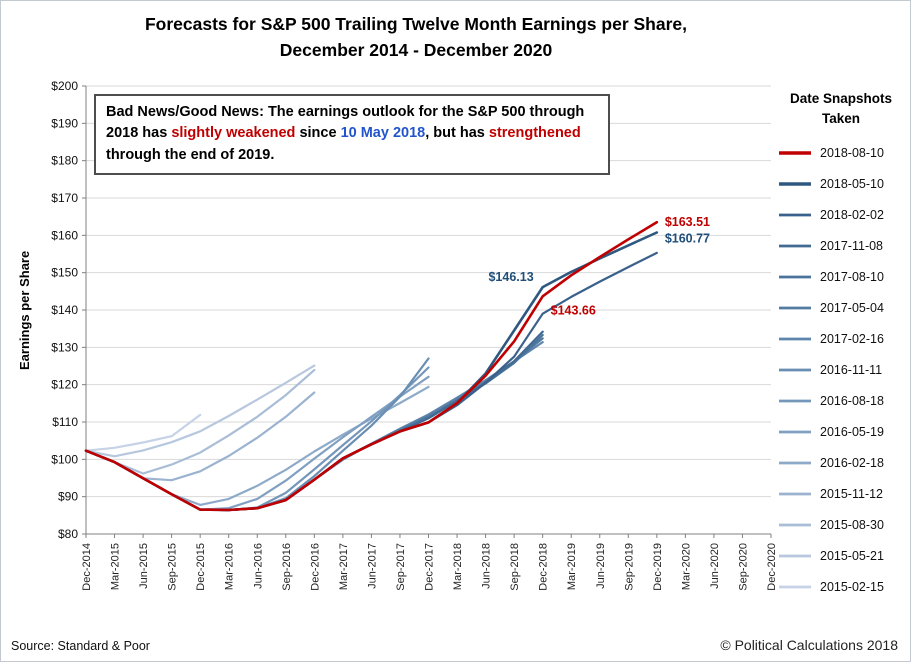 The width and height of the screenshot is (911, 662). Describe the element at coordinates (64, 123) in the screenshot. I see `y-axis-tick-label: $190` at that location.